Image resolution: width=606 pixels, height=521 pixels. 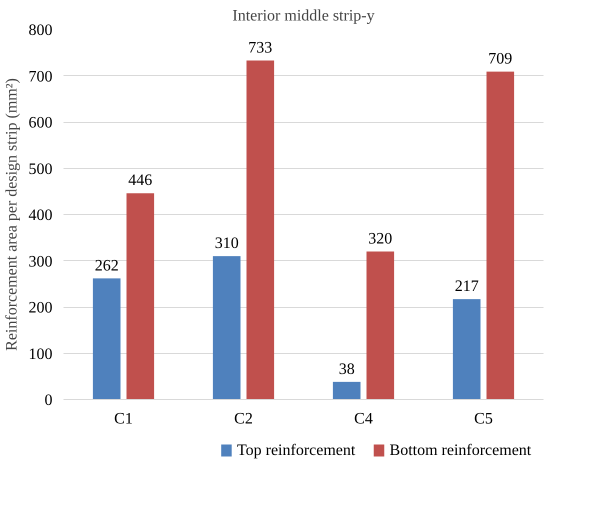 I want to click on data-label: 709, so click(x=500, y=59).